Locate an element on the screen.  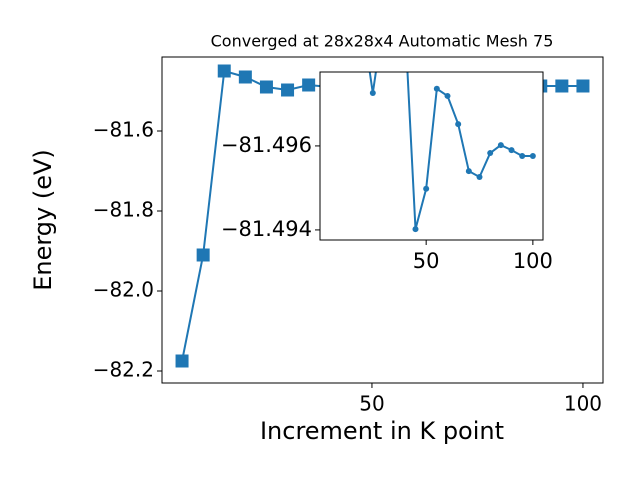
x-axis-label: Increment in K point is located at coordinates (382, 431).